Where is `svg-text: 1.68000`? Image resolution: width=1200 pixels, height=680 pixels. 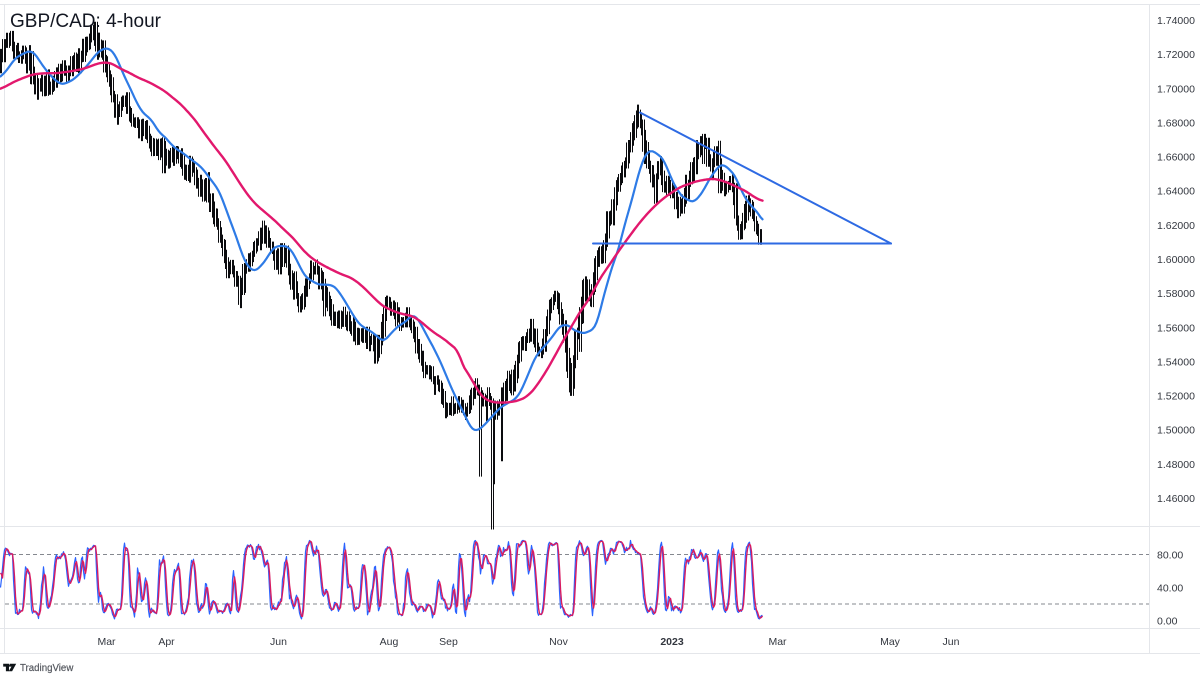
svg-text: 1.68000 is located at coordinates (1176, 123).